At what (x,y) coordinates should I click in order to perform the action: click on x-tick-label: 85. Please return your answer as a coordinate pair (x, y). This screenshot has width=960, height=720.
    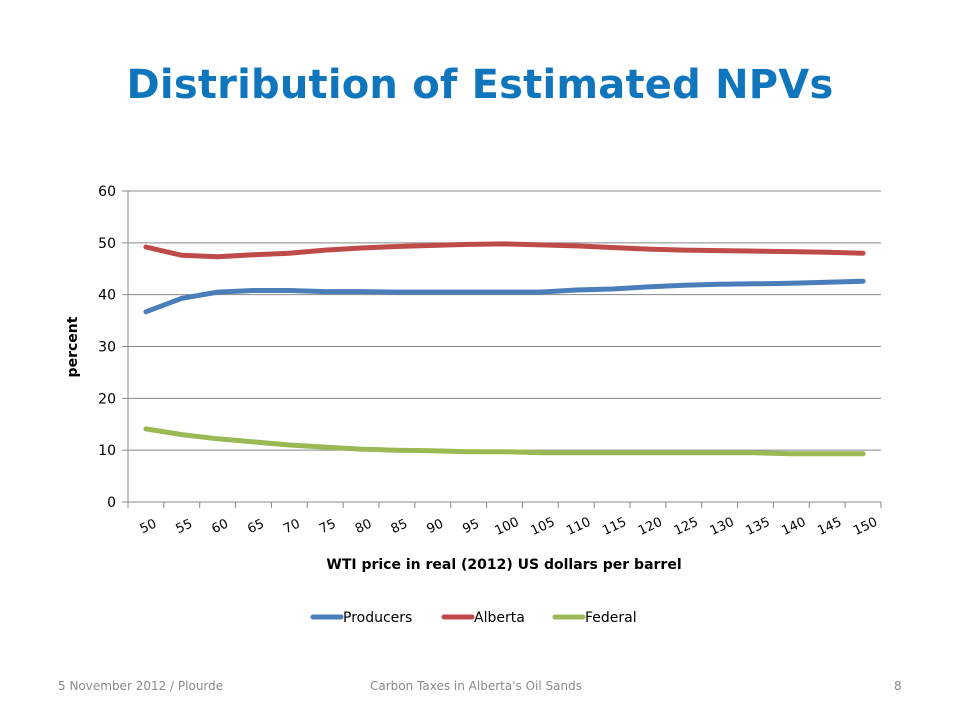
    Looking at the image, I should click on (399, 527).